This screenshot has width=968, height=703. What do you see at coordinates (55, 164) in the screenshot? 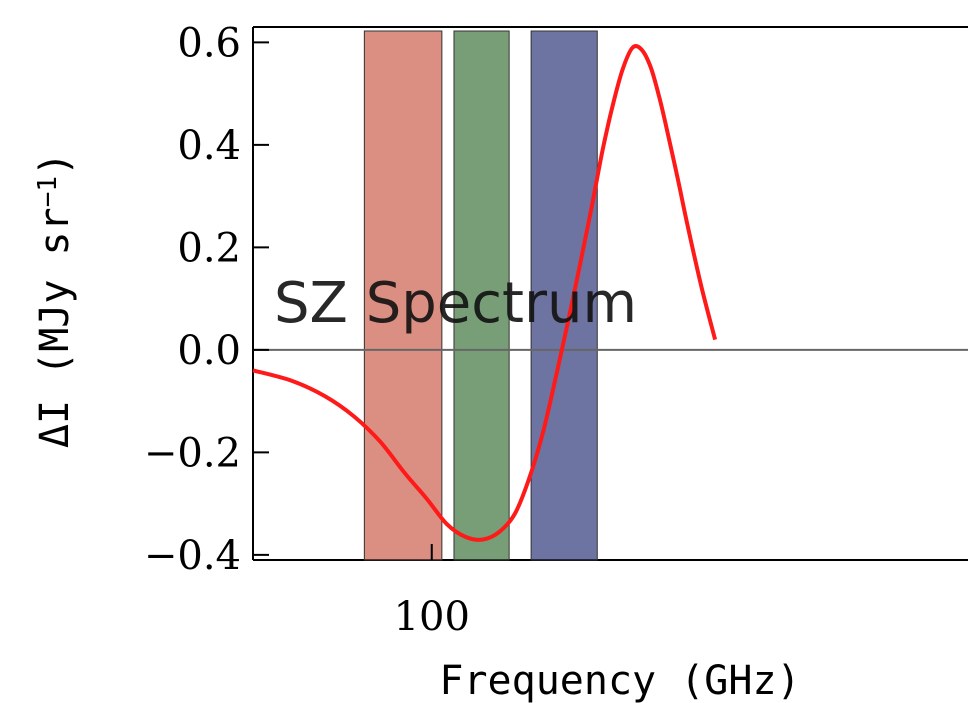
I see `y-axis-title-close: )` at bounding box center [55, 164].